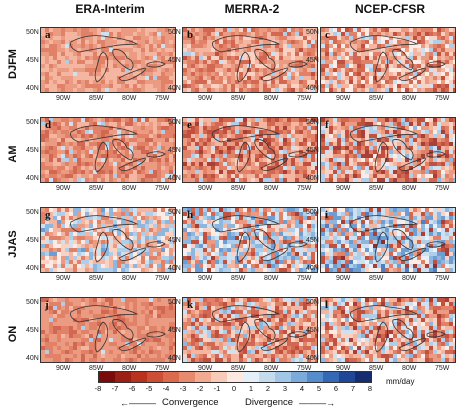 The width and height of the screenshot is (474, 415). Describe the element at coordinates (115, 388) in the screenshot. I see `colorbar-tick-label: -7` at that location.